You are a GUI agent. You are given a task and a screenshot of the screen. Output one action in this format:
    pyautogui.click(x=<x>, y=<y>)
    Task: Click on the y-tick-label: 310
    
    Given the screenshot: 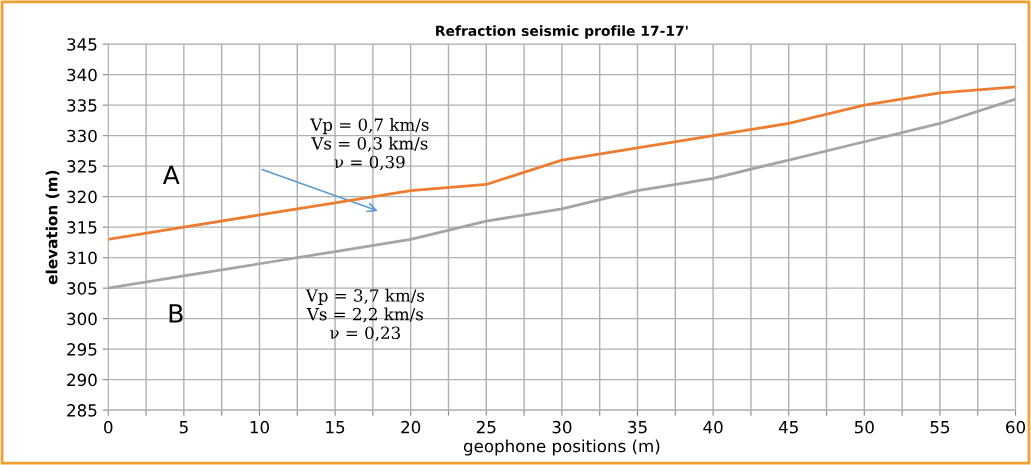 What is the action you would take?
    pyautogui.click(x=82, y=258)
    